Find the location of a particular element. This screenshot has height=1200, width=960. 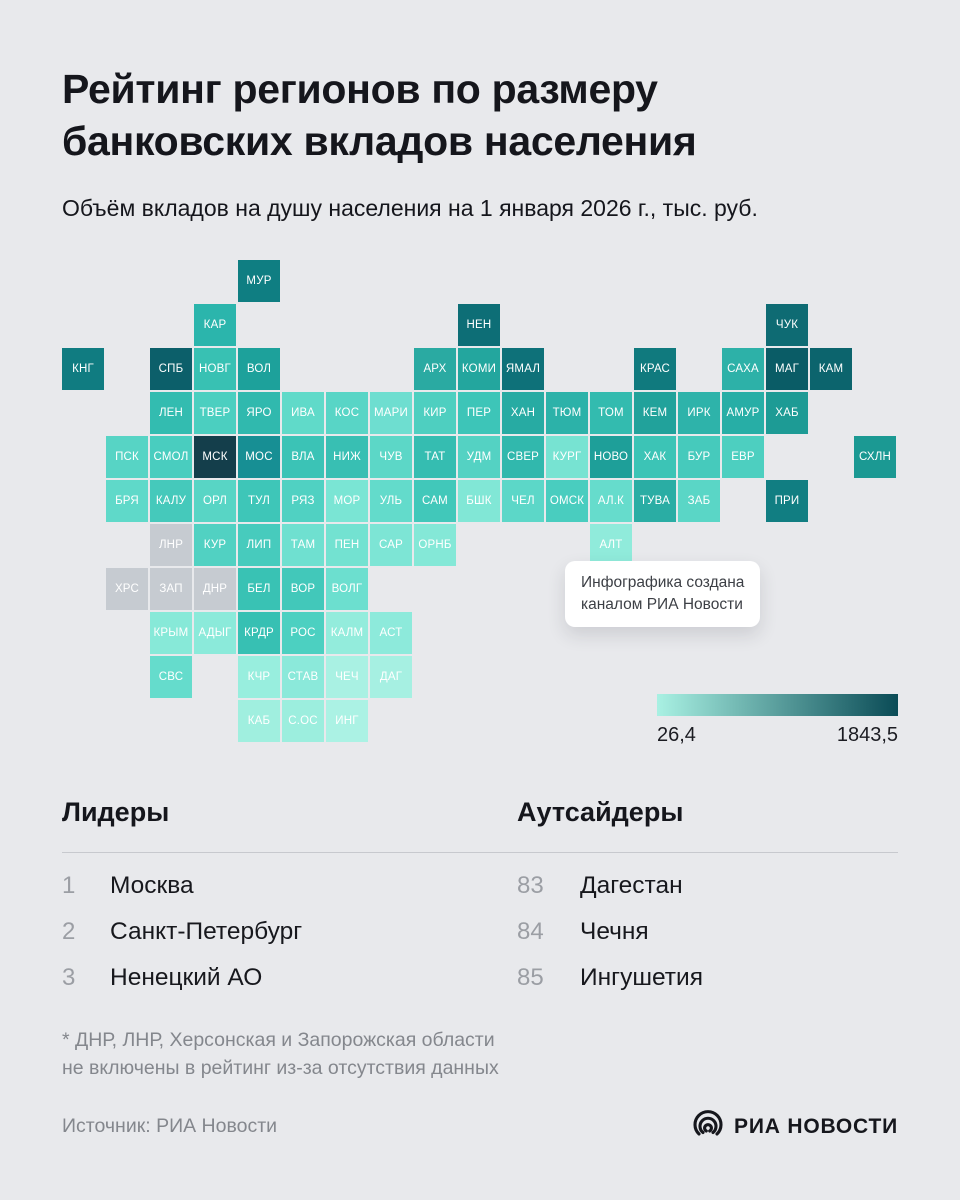

map-tile-НОВГ: НОВГ is located at coordinates (215, 369).